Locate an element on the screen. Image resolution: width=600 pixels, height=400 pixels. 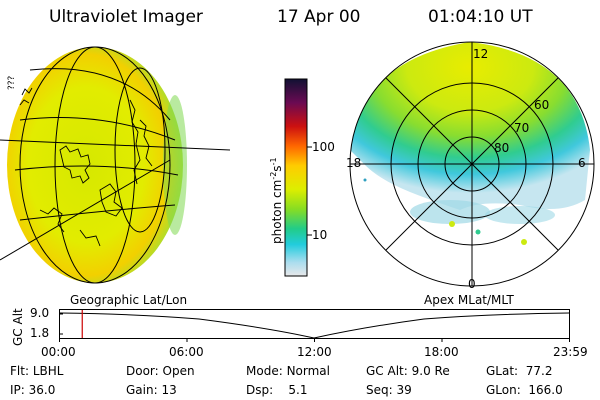
alt-tick-1-8: 1.8 is located at coordinates (40, 333).